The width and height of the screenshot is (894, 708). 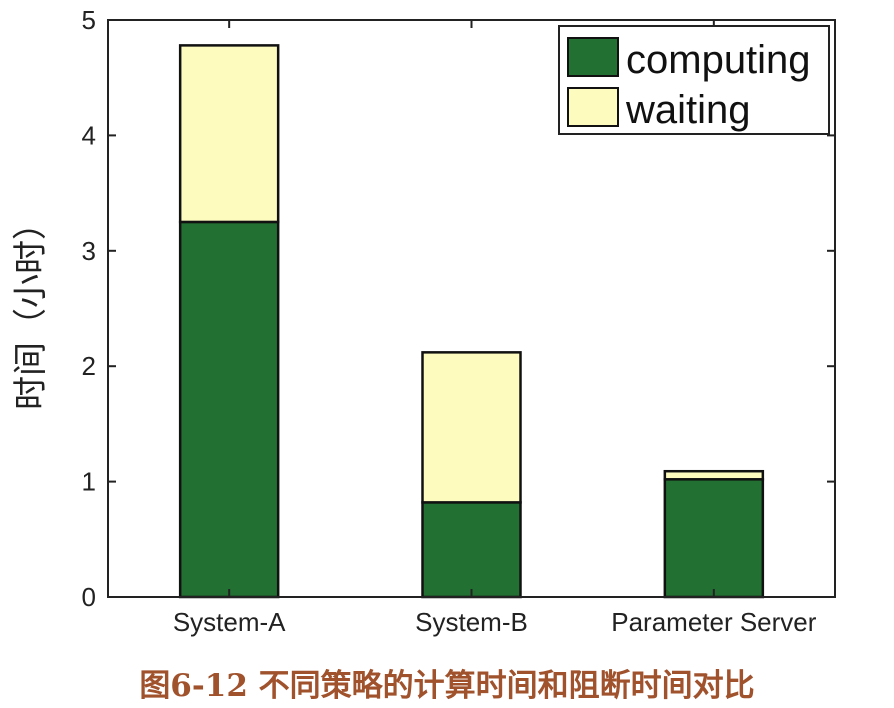 What do you see at coordinates (718, 60) in the screenshot?
I see `legend-label-computing: computing` at bounding box center [718, 60].